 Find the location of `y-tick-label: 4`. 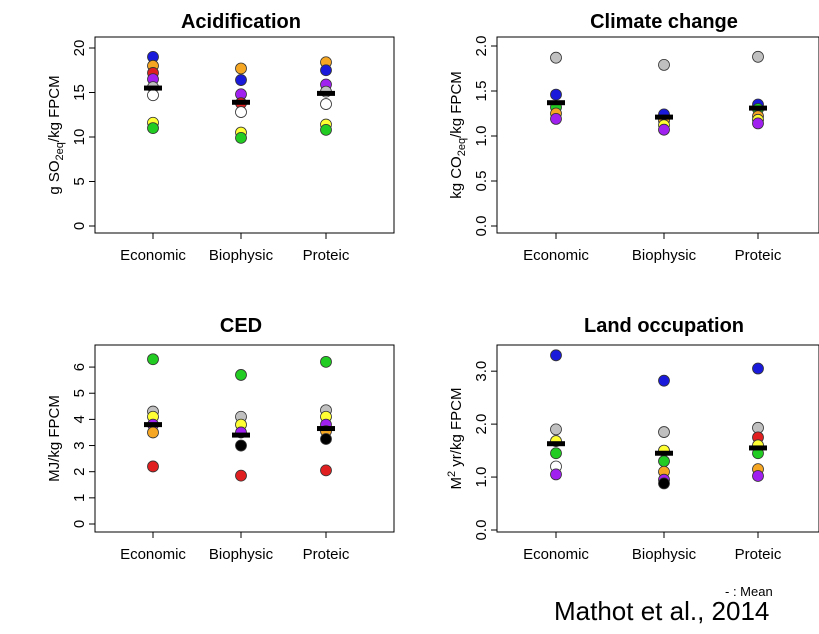

y-tick-label: 4 is located at coordinates (79, 419).